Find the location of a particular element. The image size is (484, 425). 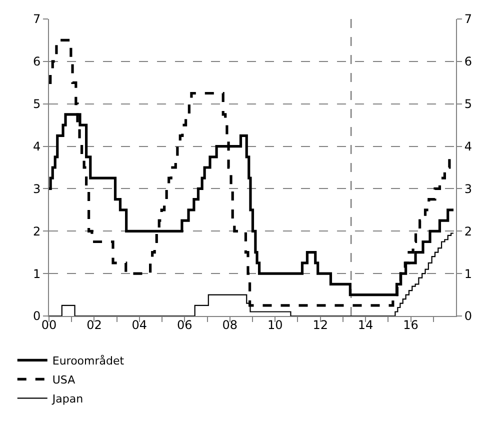

y2-tick-label: 7 is located at coordinates (468, 19).